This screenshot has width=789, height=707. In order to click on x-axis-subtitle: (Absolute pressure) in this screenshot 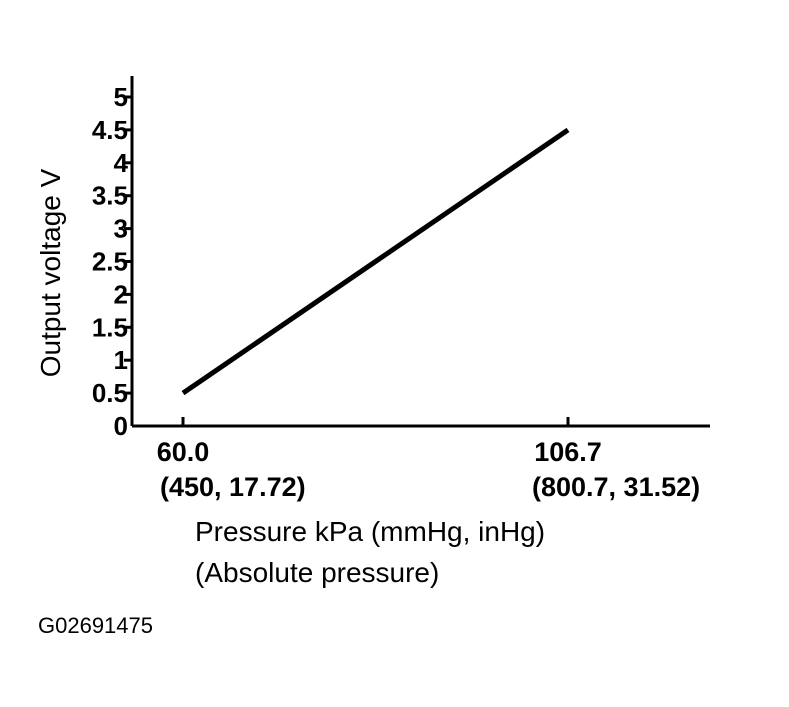, I will do `click(317, 572)`.